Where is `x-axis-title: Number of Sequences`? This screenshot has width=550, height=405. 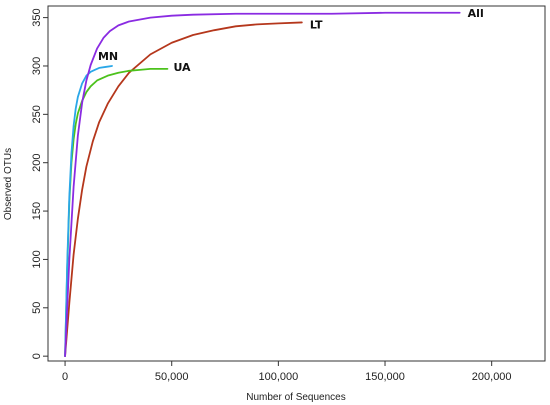 x-axis-title: Number of Sequences is located at coordinates (296, 397).